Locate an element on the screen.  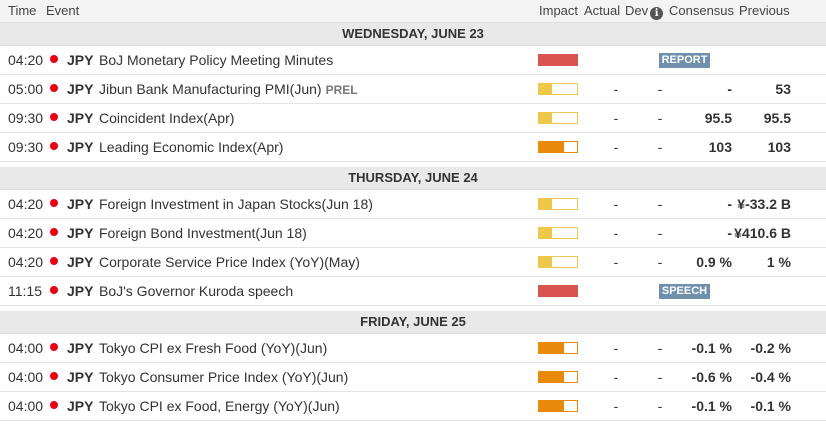
event-name: Tokyo CPI ex Fresh Food (YoY)(Jun) is located at coordinates (213, 348).